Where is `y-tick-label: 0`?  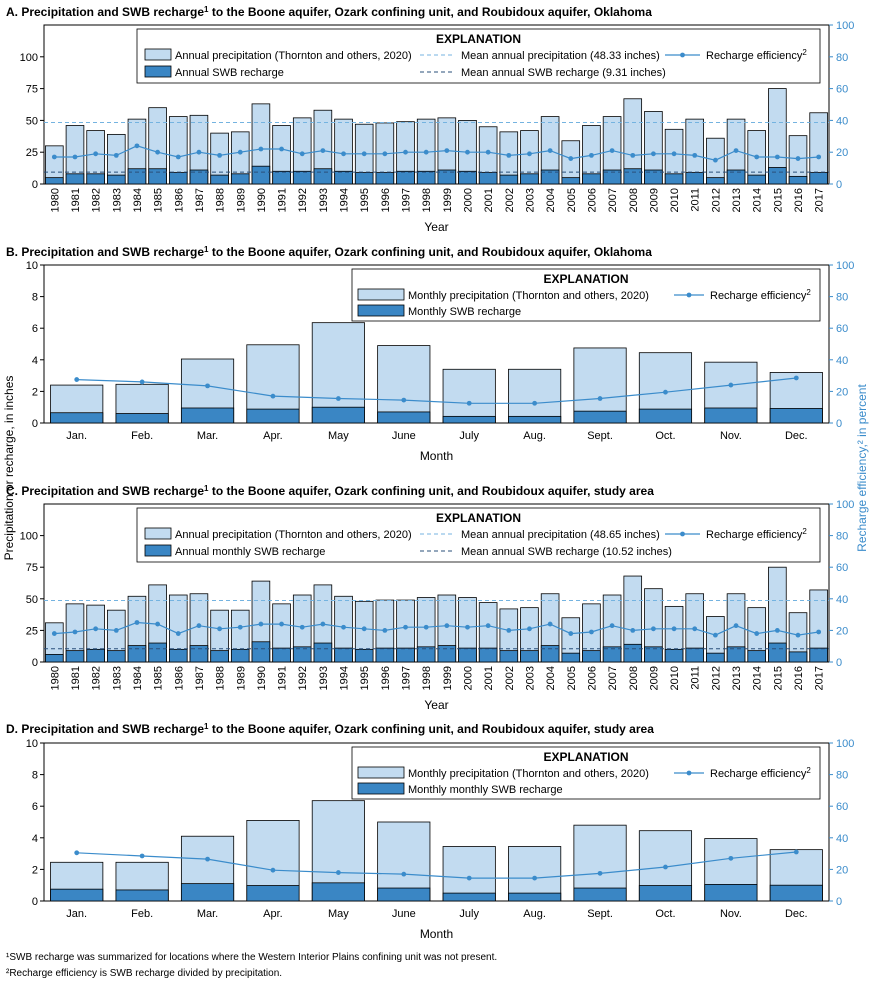 y-tick-label: 0 is located at coordinates (35, 424).